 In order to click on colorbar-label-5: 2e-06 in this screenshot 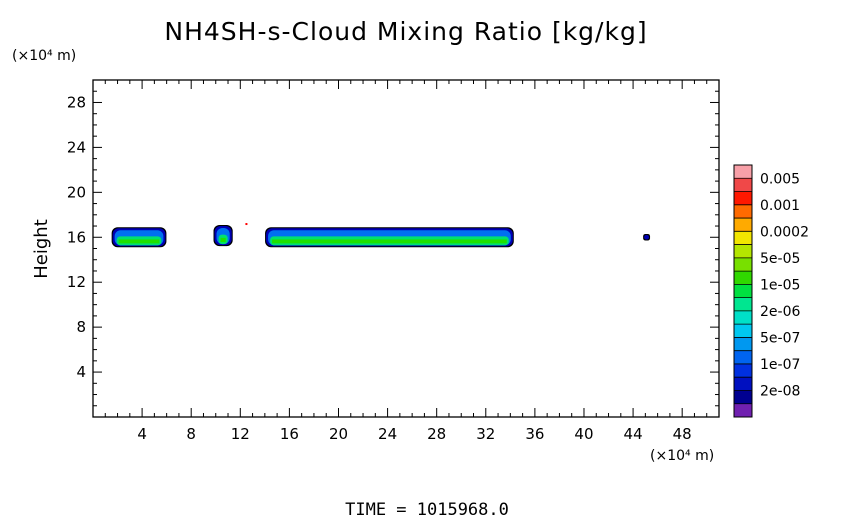, I will do `click(780, 312)`.